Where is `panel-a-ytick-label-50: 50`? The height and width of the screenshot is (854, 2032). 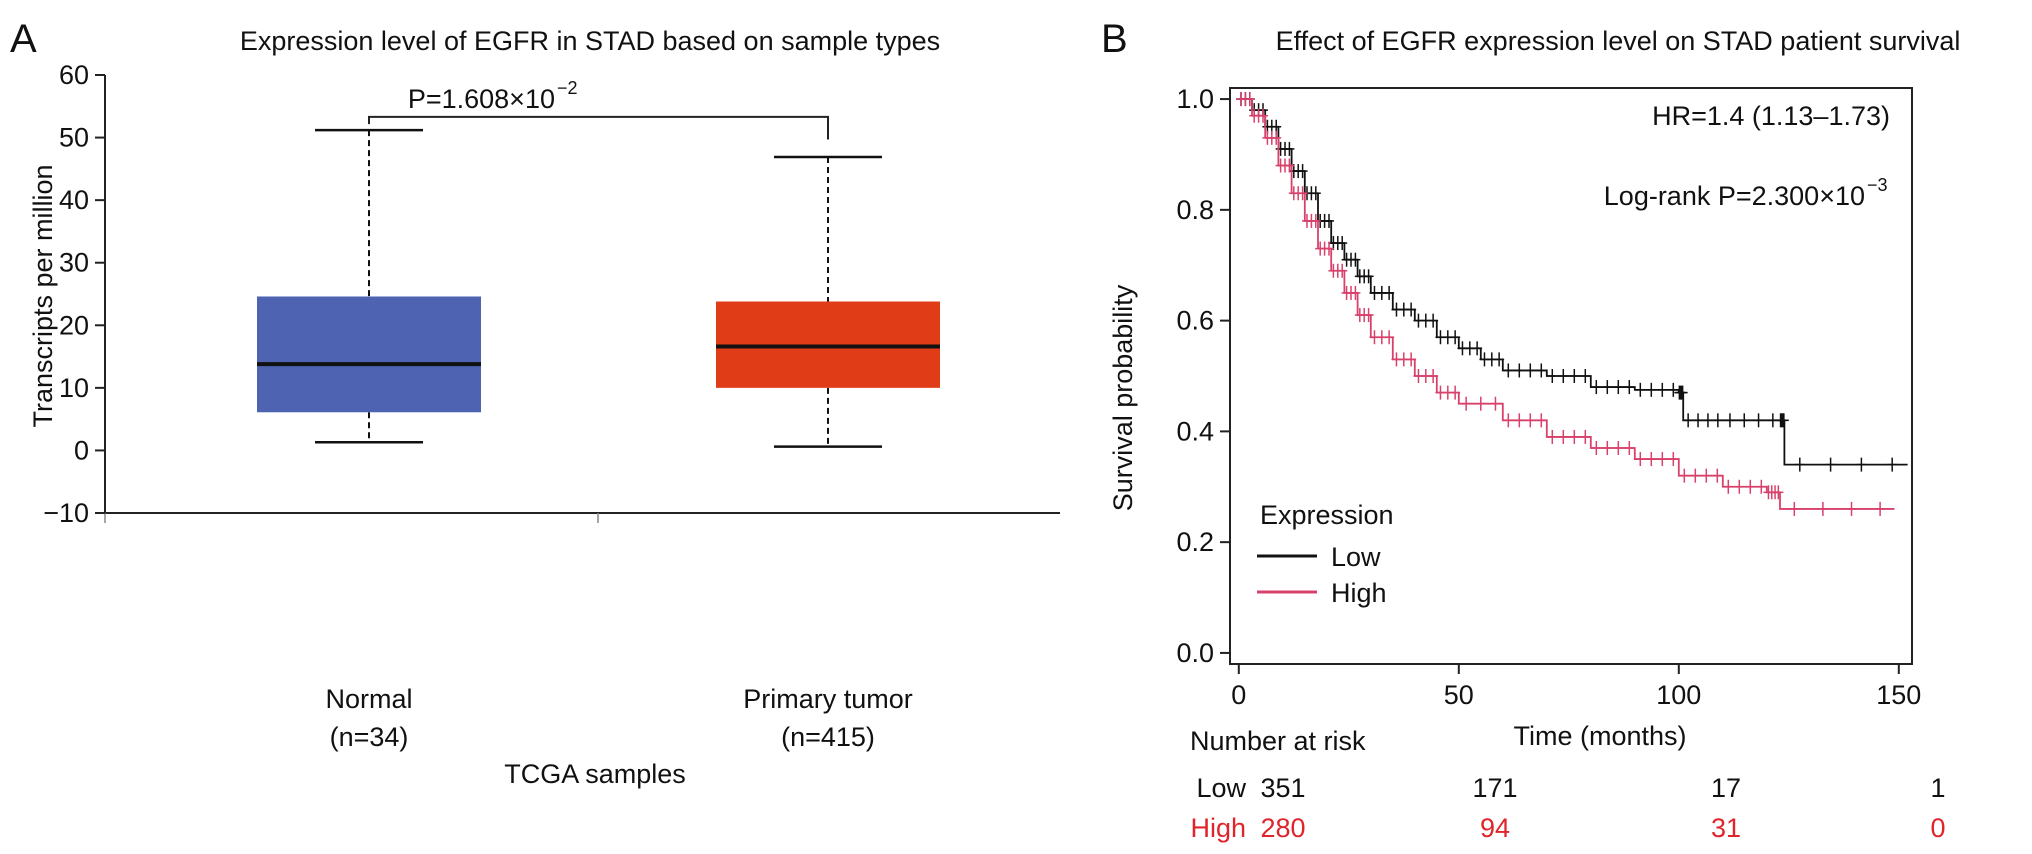 panel-a-ytick-label-50: 50 is located at coordinates (74, 138).